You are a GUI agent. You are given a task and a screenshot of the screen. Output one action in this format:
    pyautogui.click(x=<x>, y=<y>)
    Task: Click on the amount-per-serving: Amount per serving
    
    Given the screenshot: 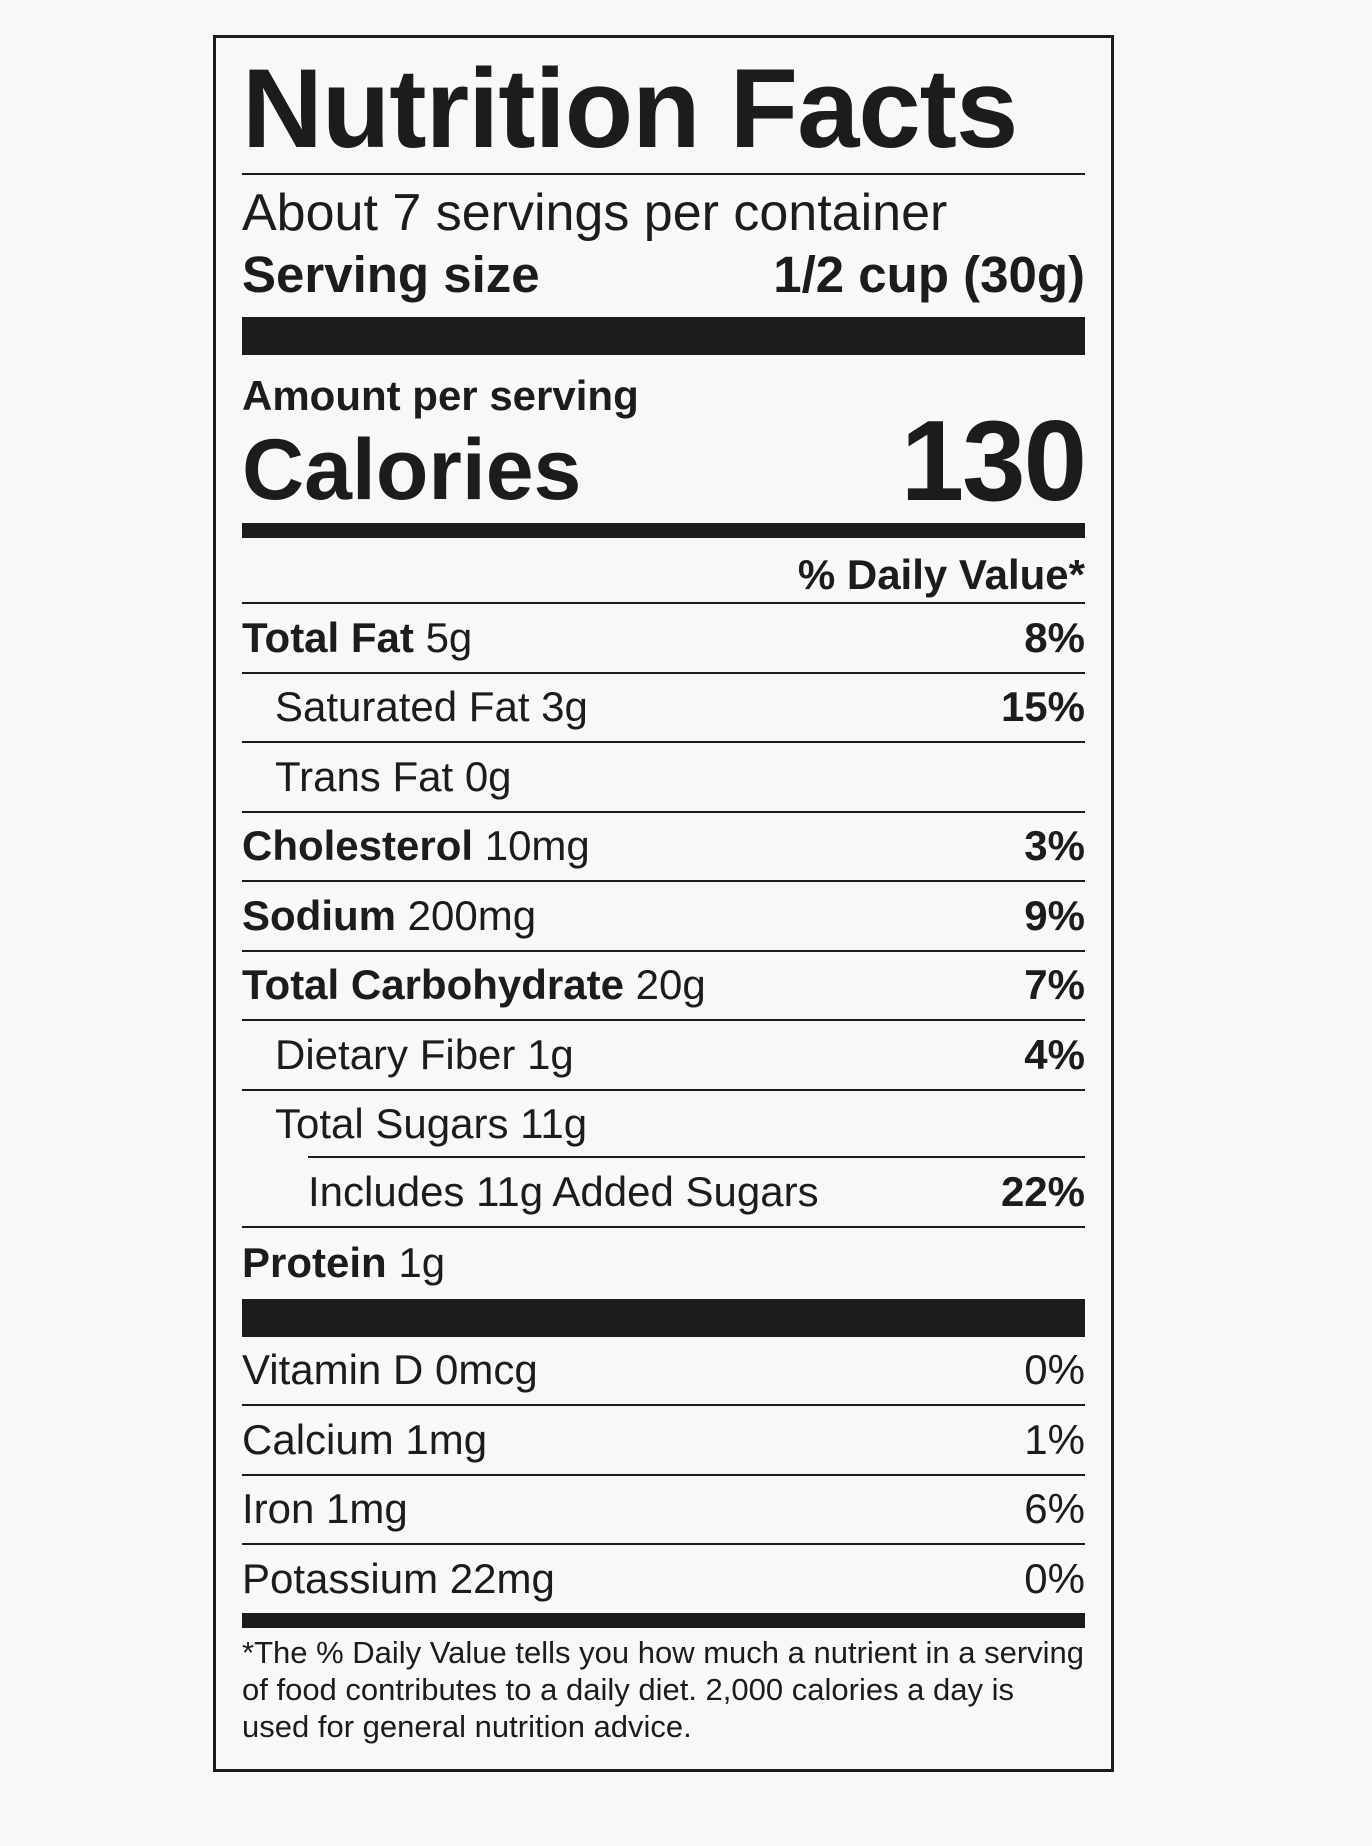 What is the action you would take?
    pyautogui.click(x=440, y=395)
    